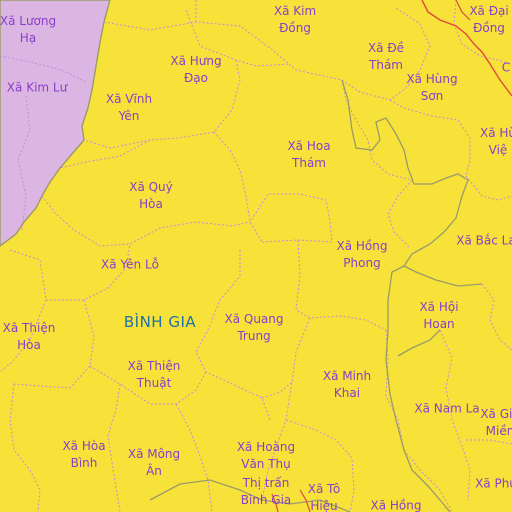 This screenshot has height=512, width=512. What do you see at coordinates (160, 322) in the screenshot?
I see `district-label: BÌNH GIA` at bounding box center [160, 322].